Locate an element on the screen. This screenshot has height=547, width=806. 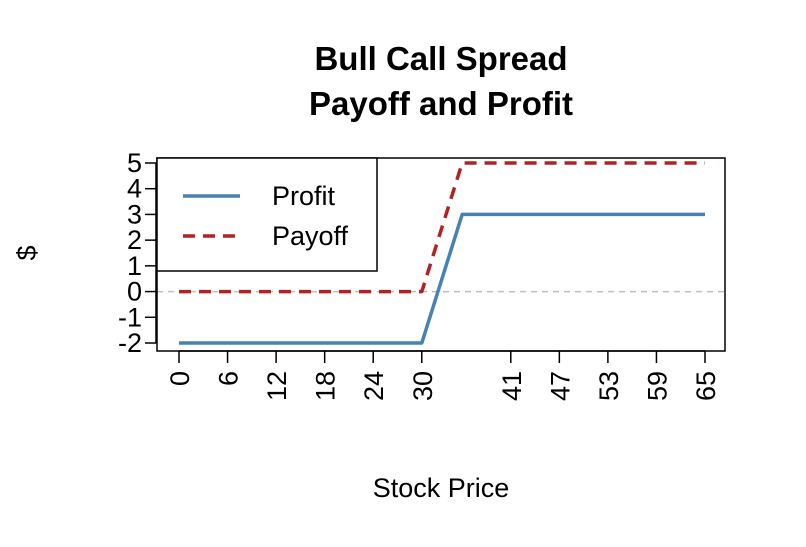
y-tick-label: 3 is located at coordinates (134, 214).